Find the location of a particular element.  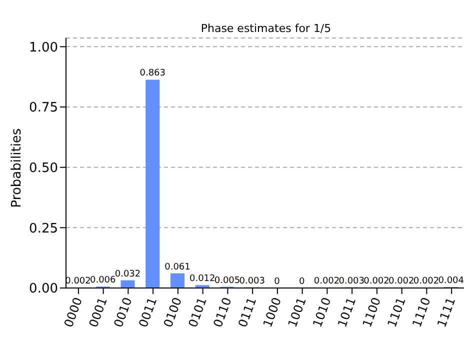

x-tick-label: 1001 is located at coordinates (297, 313).